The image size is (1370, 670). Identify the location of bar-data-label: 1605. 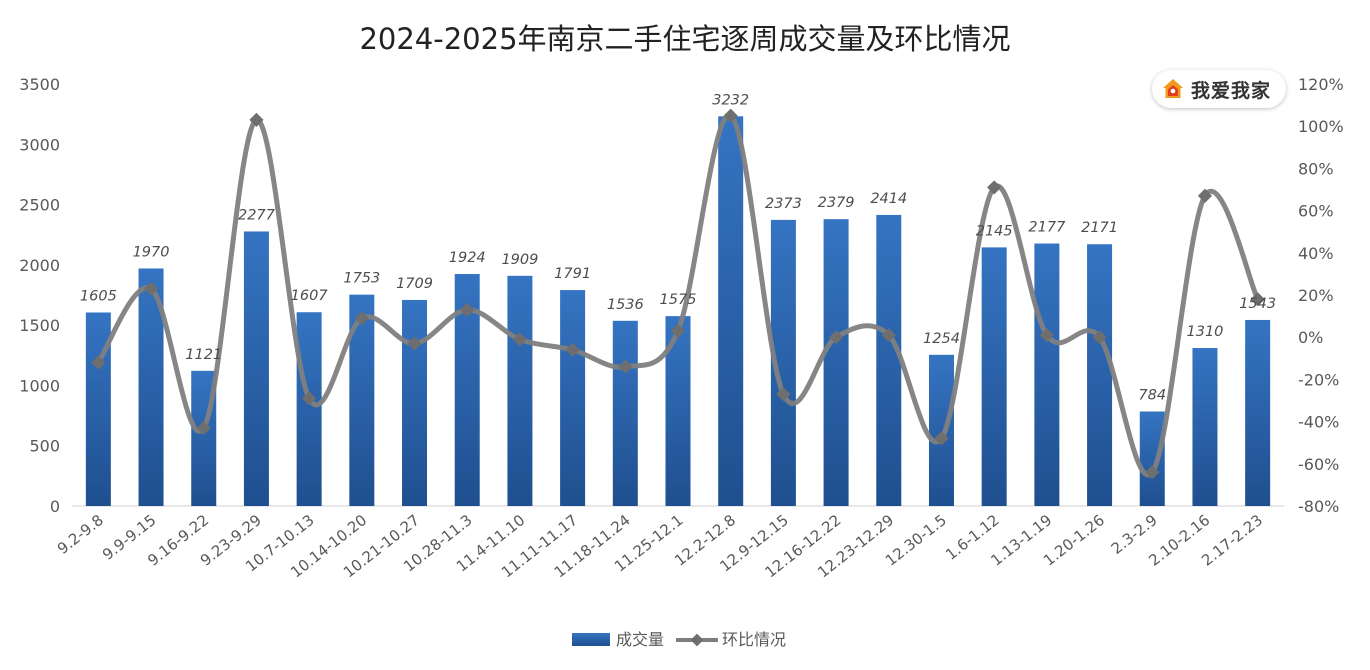
(98, 296).